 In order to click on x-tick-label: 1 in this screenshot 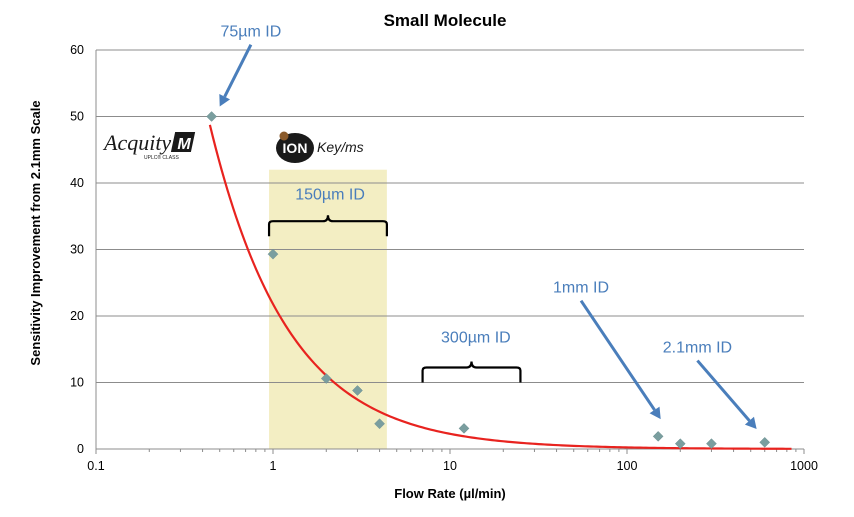, I will do `click(273, 466)`.